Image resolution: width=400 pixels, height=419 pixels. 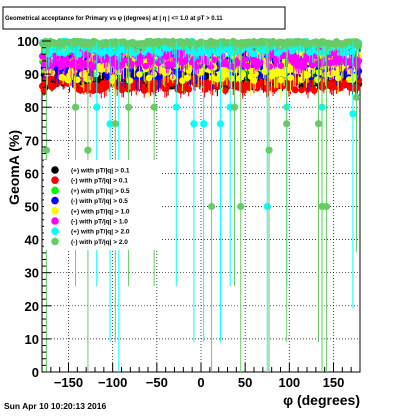 I want to click on x-tick-label: 0, so click(x=200, y=382).